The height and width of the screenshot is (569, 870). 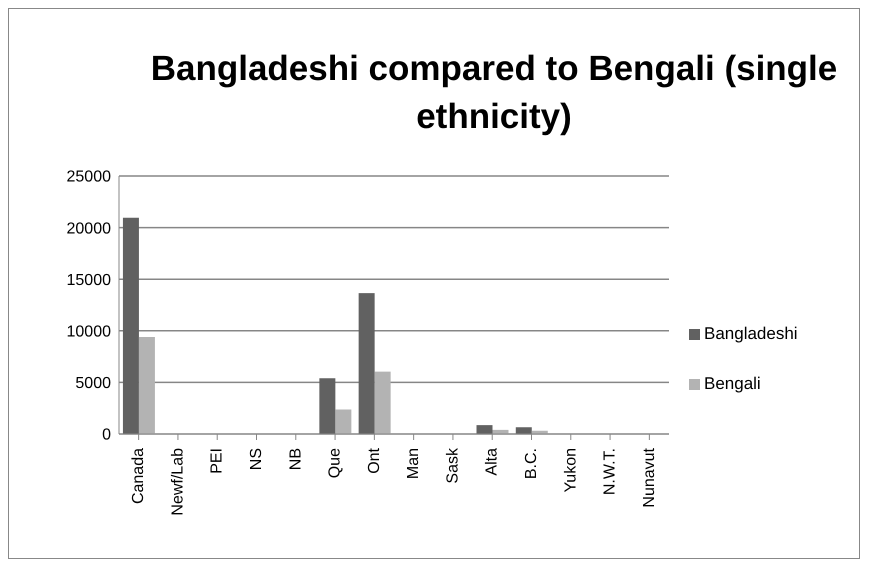 What do you see at coordinates (89, 280) in the screenshot?
I see `y-tick-label: 15000` at bounding box center [89, 280].